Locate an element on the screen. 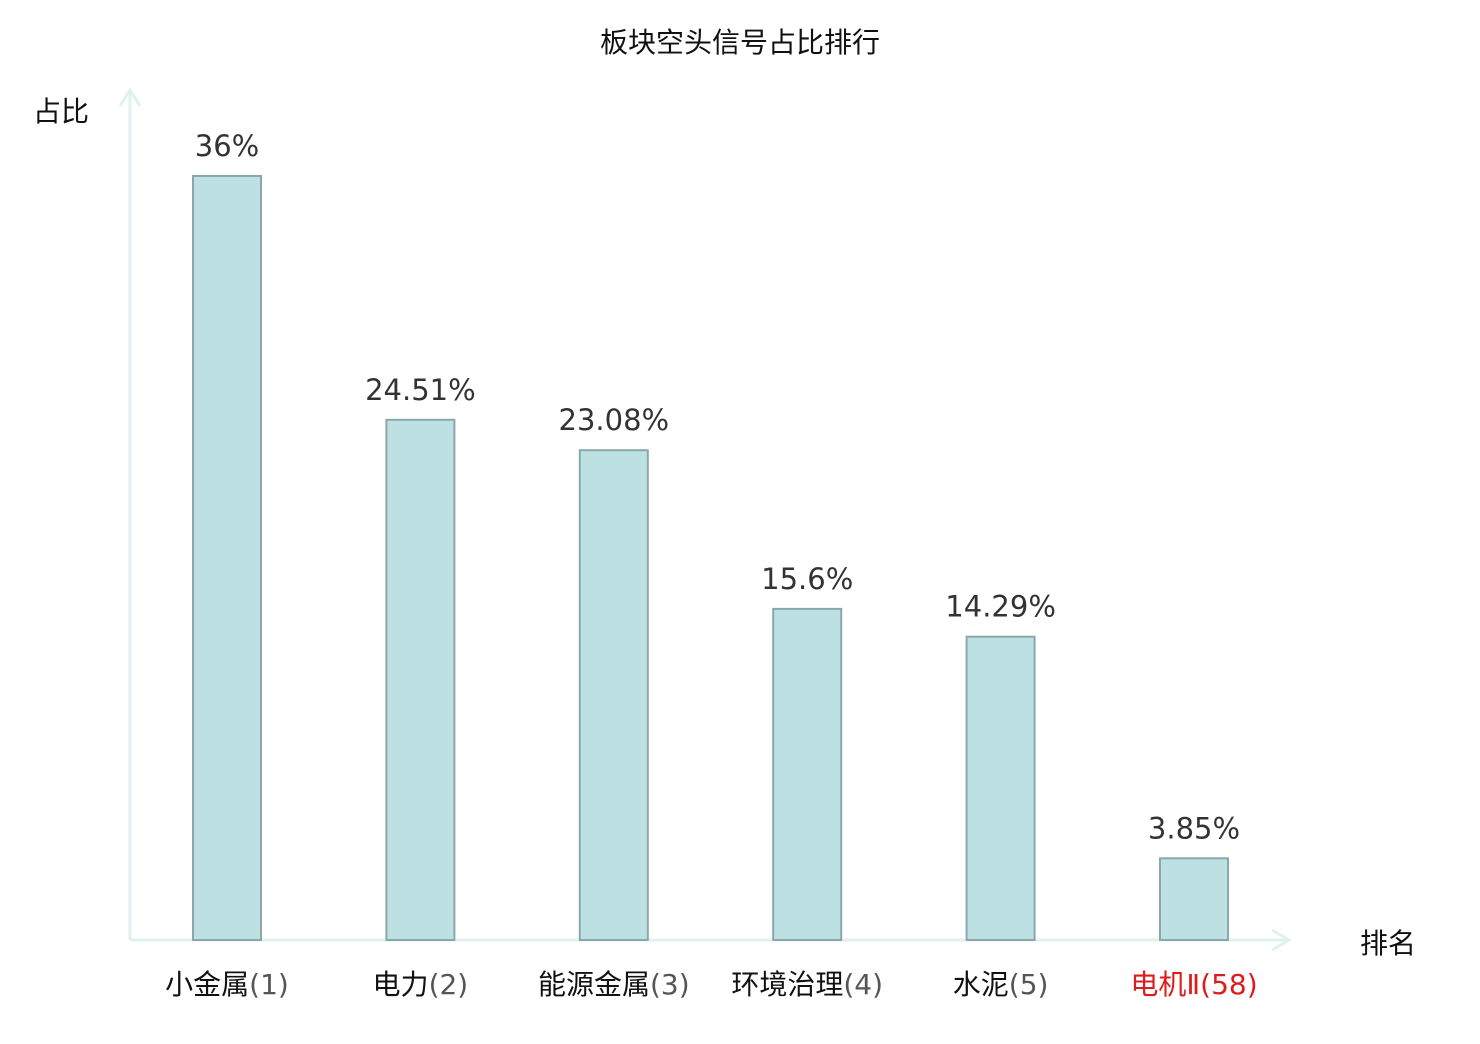 This screenshot has height=1044, width=1480. category-label: 电机Ⅱ(58) is located at coordinates (1193, 984).